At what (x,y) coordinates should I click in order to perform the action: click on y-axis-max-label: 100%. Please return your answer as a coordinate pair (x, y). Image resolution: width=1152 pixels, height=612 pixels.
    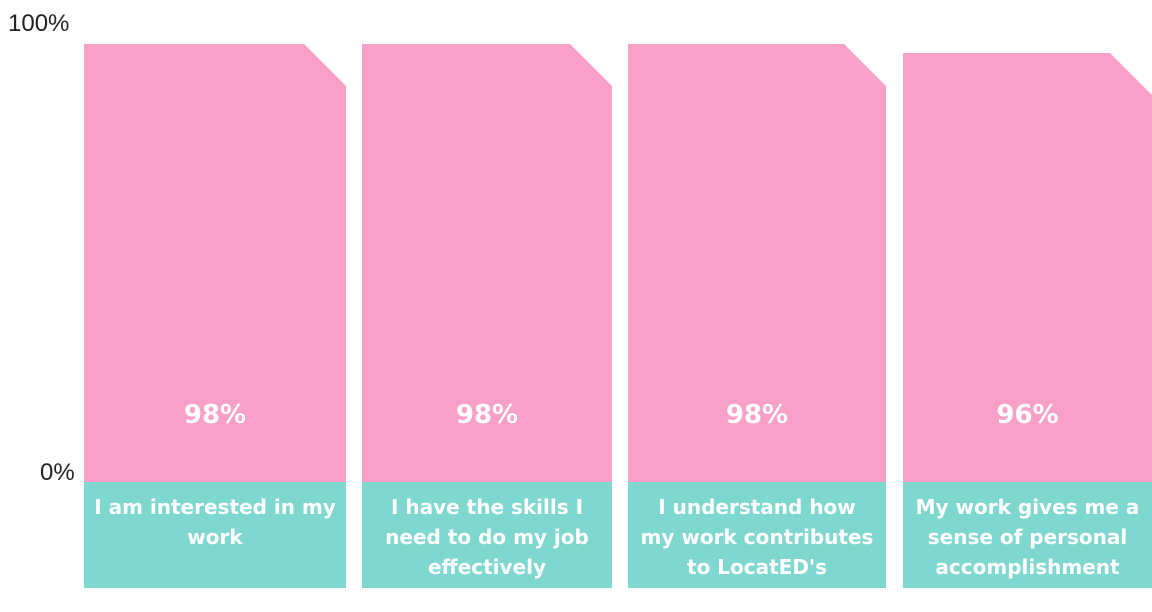
    Looking at the image, I should click on (39, 23).